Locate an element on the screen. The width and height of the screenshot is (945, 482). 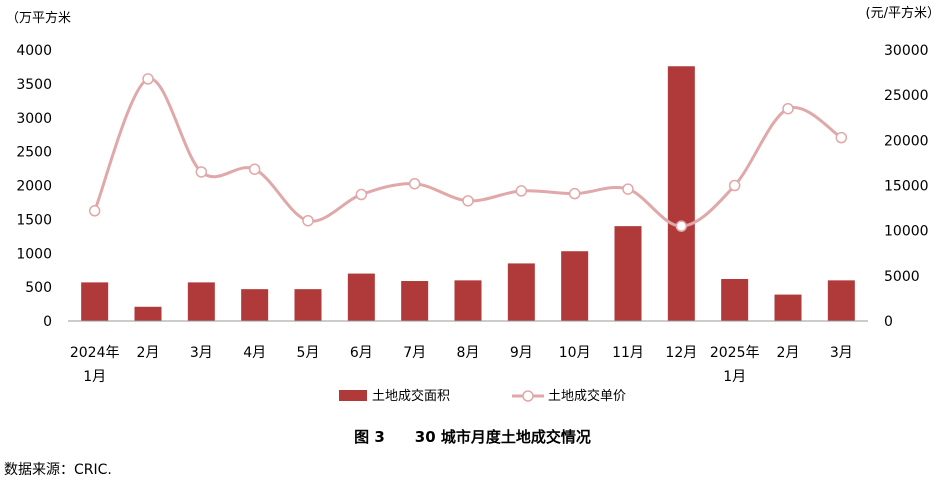
y-right-axis-label: (元/平方米） is located at coordinates (903, 13).